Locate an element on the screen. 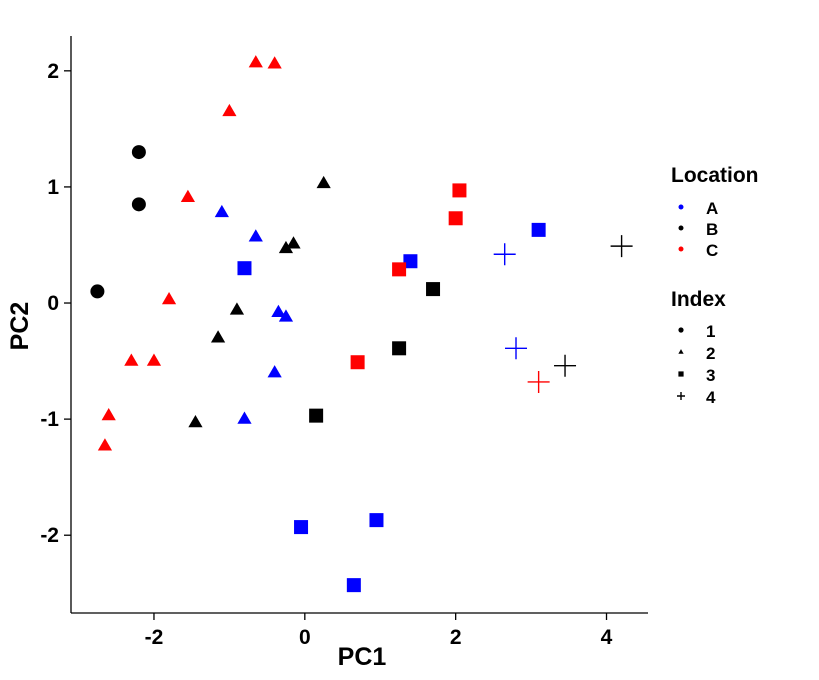 Image resolution: width=819 pixels, height=680 pixels. legend-shape-label: 2 is located at coordinates (710, 353).